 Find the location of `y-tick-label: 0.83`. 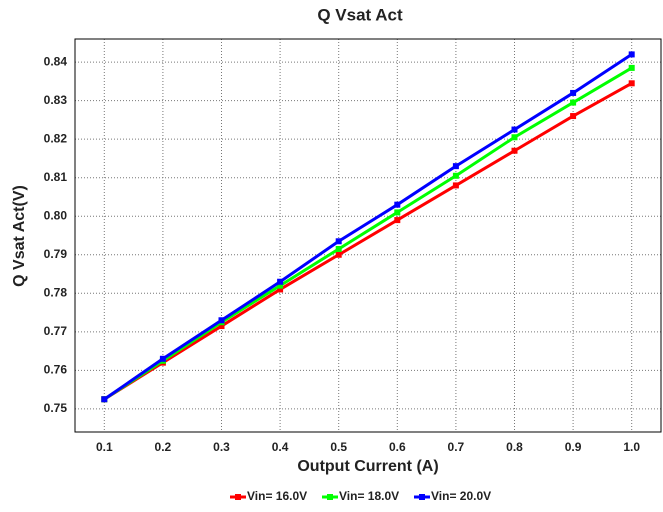

y-tick-label: 0.83 is located at coordinates (56, 100).